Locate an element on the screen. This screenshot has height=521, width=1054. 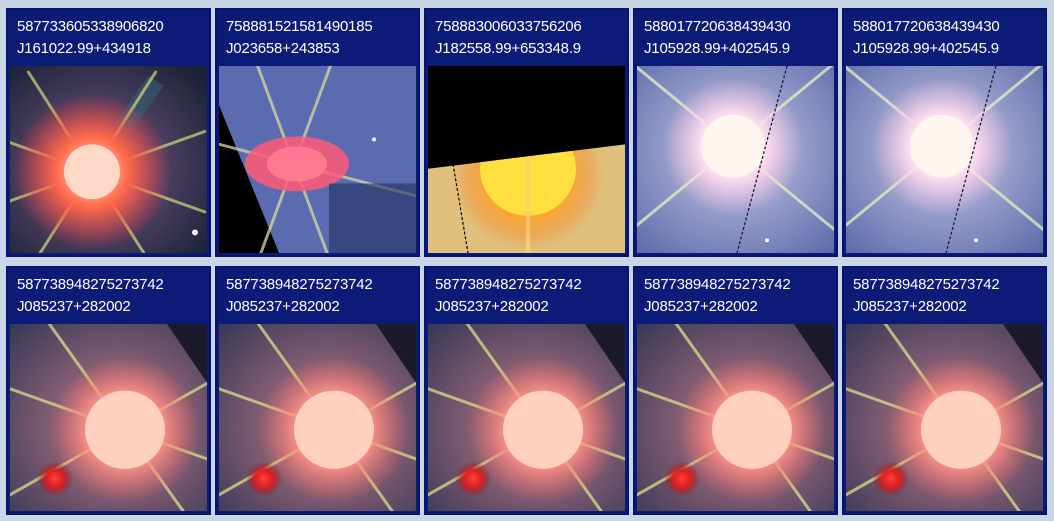
object-id: 587733605338906820 is located at coordinates (90, 26).